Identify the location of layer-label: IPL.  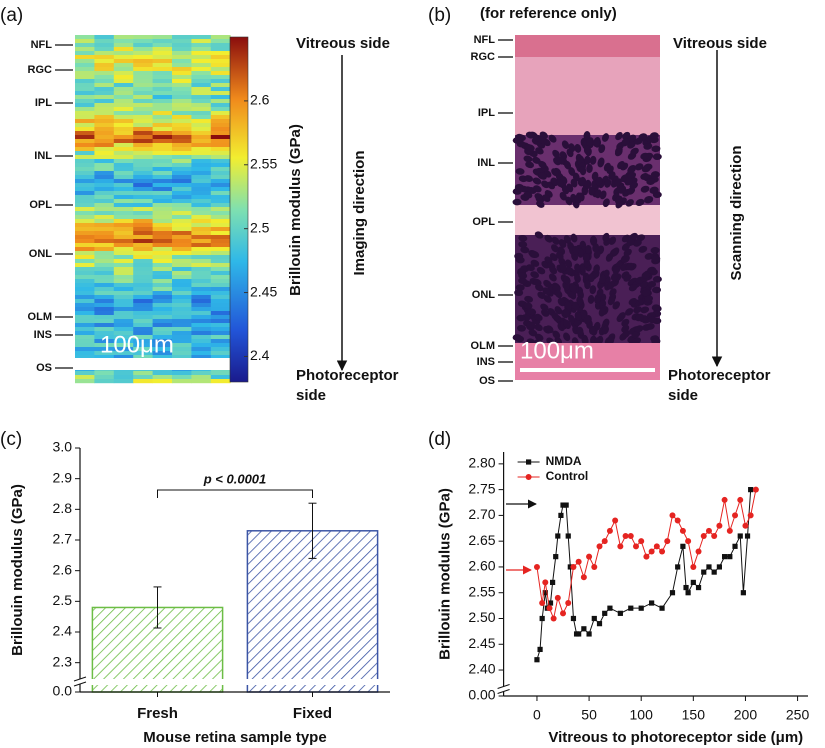
(486, 113).